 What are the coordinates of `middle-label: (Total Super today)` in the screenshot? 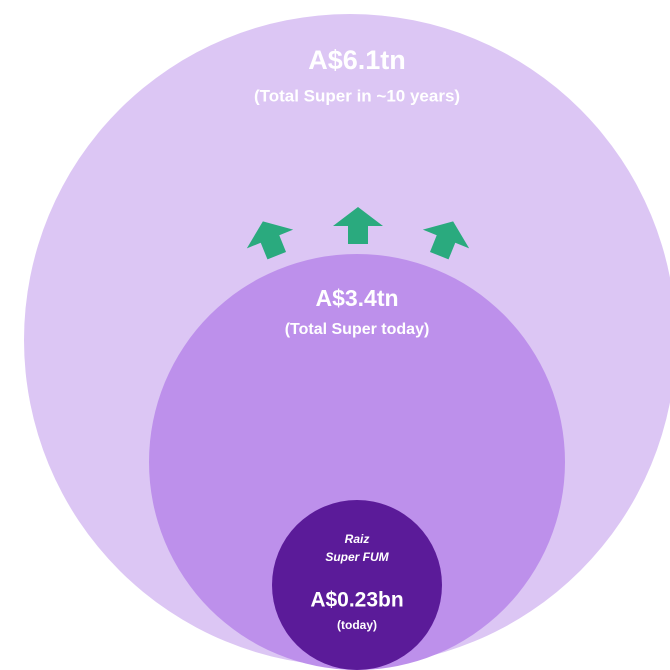 It's located at (357, 329).